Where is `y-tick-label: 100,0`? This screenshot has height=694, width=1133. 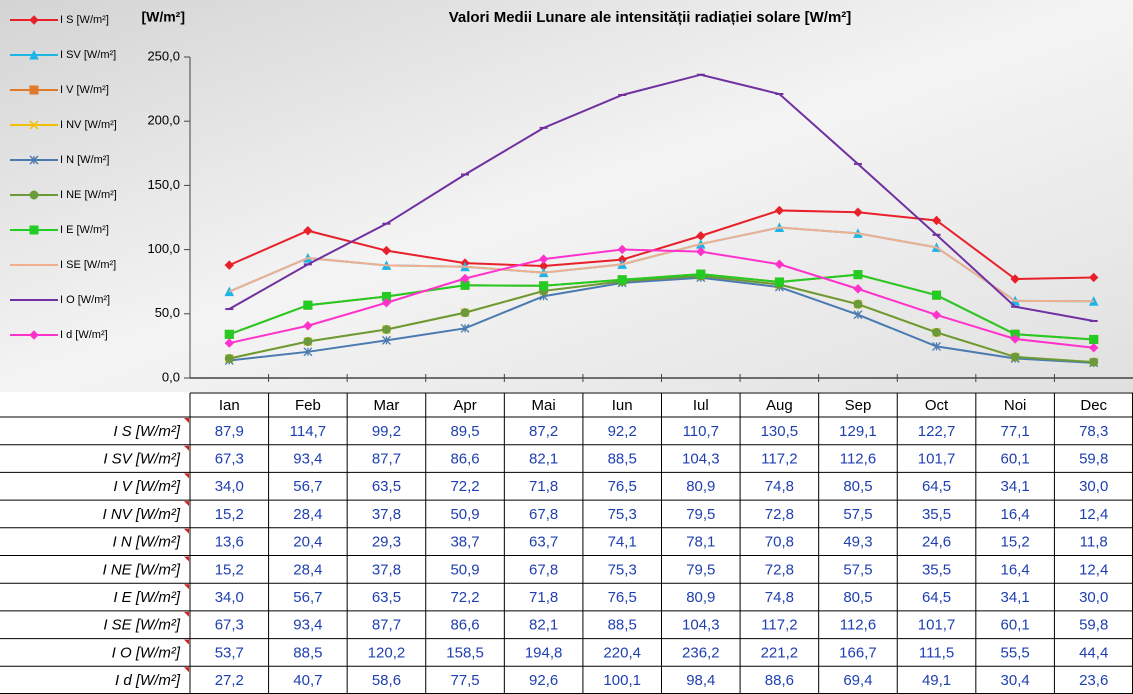
y-tick-label: 100,0 is located at coordinates (163, 248).